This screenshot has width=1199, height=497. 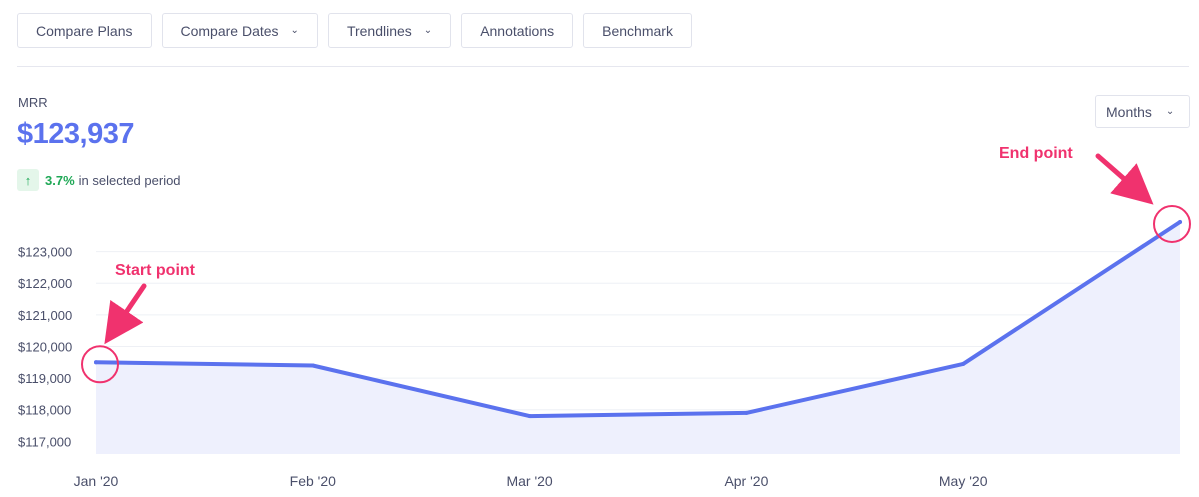 I want to click on y-tick-label: $119,000, so click(x=44, y=378).